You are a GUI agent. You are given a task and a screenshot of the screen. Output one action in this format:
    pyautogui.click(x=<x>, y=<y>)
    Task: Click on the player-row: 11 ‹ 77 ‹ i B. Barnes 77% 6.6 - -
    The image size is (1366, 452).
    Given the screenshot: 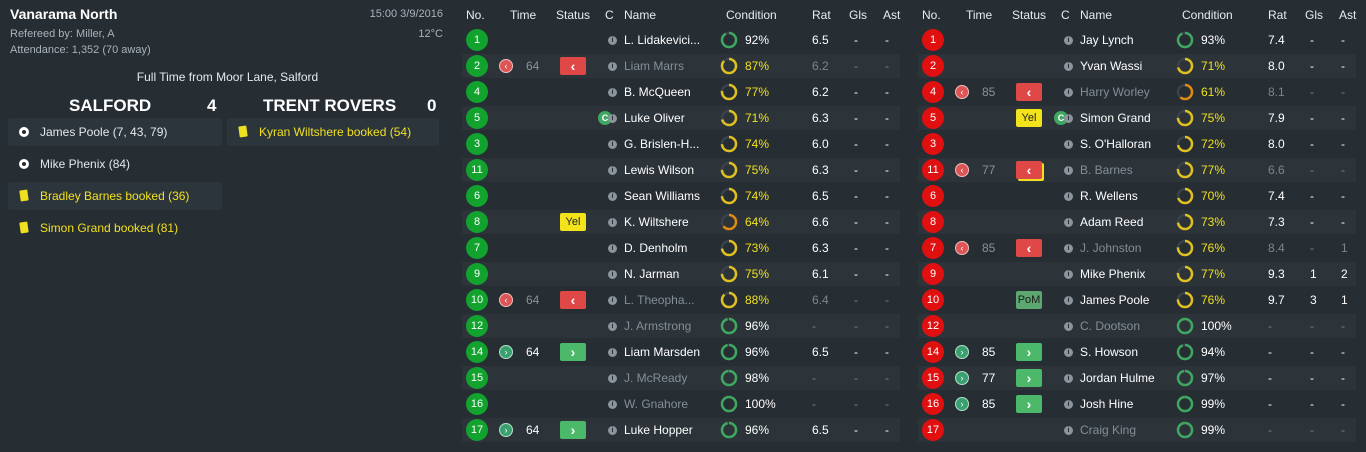 What is the action you would take?
    pyautogui.click(x=1137, y=170)
    